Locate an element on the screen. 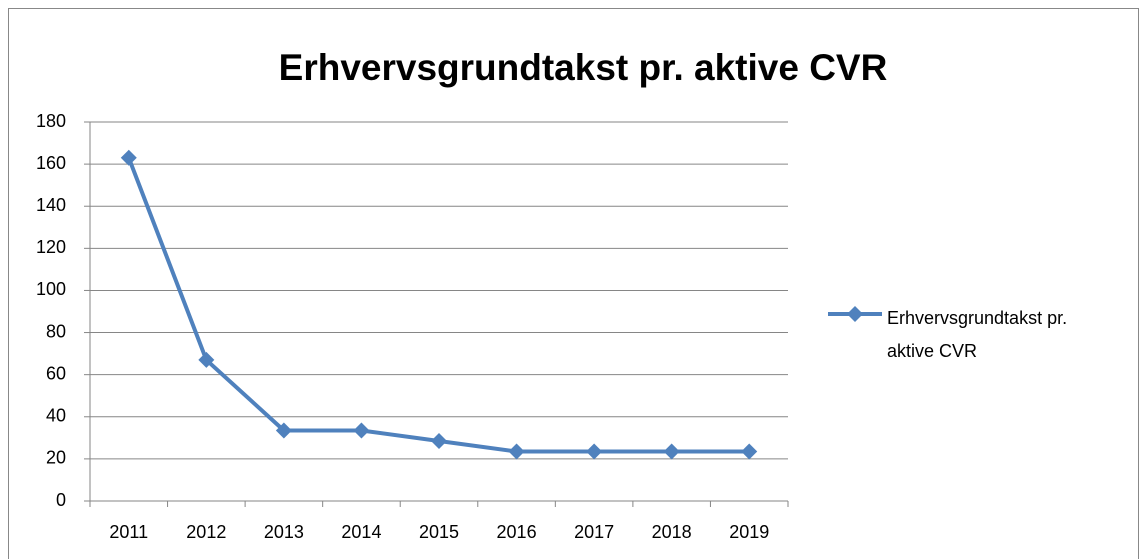 Image resolution: width=1147 pixels, height=559 pixels. y-tick-label: 140 is located at coordinates (51, 205).